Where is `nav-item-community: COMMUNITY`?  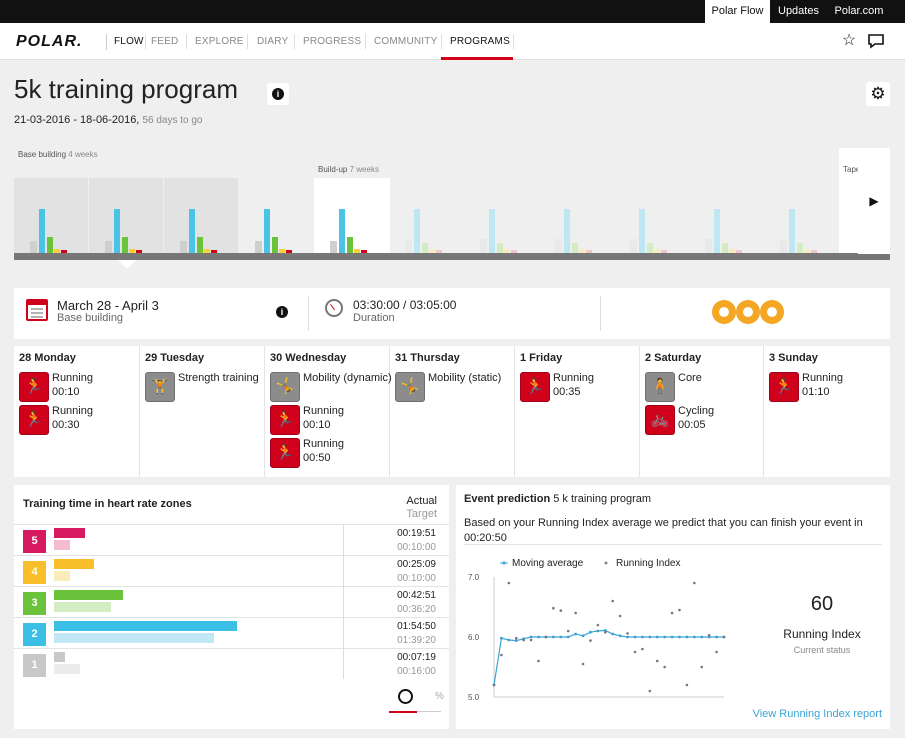
nav-item-community: COMMUNITY is located at coordinates (406, 41).